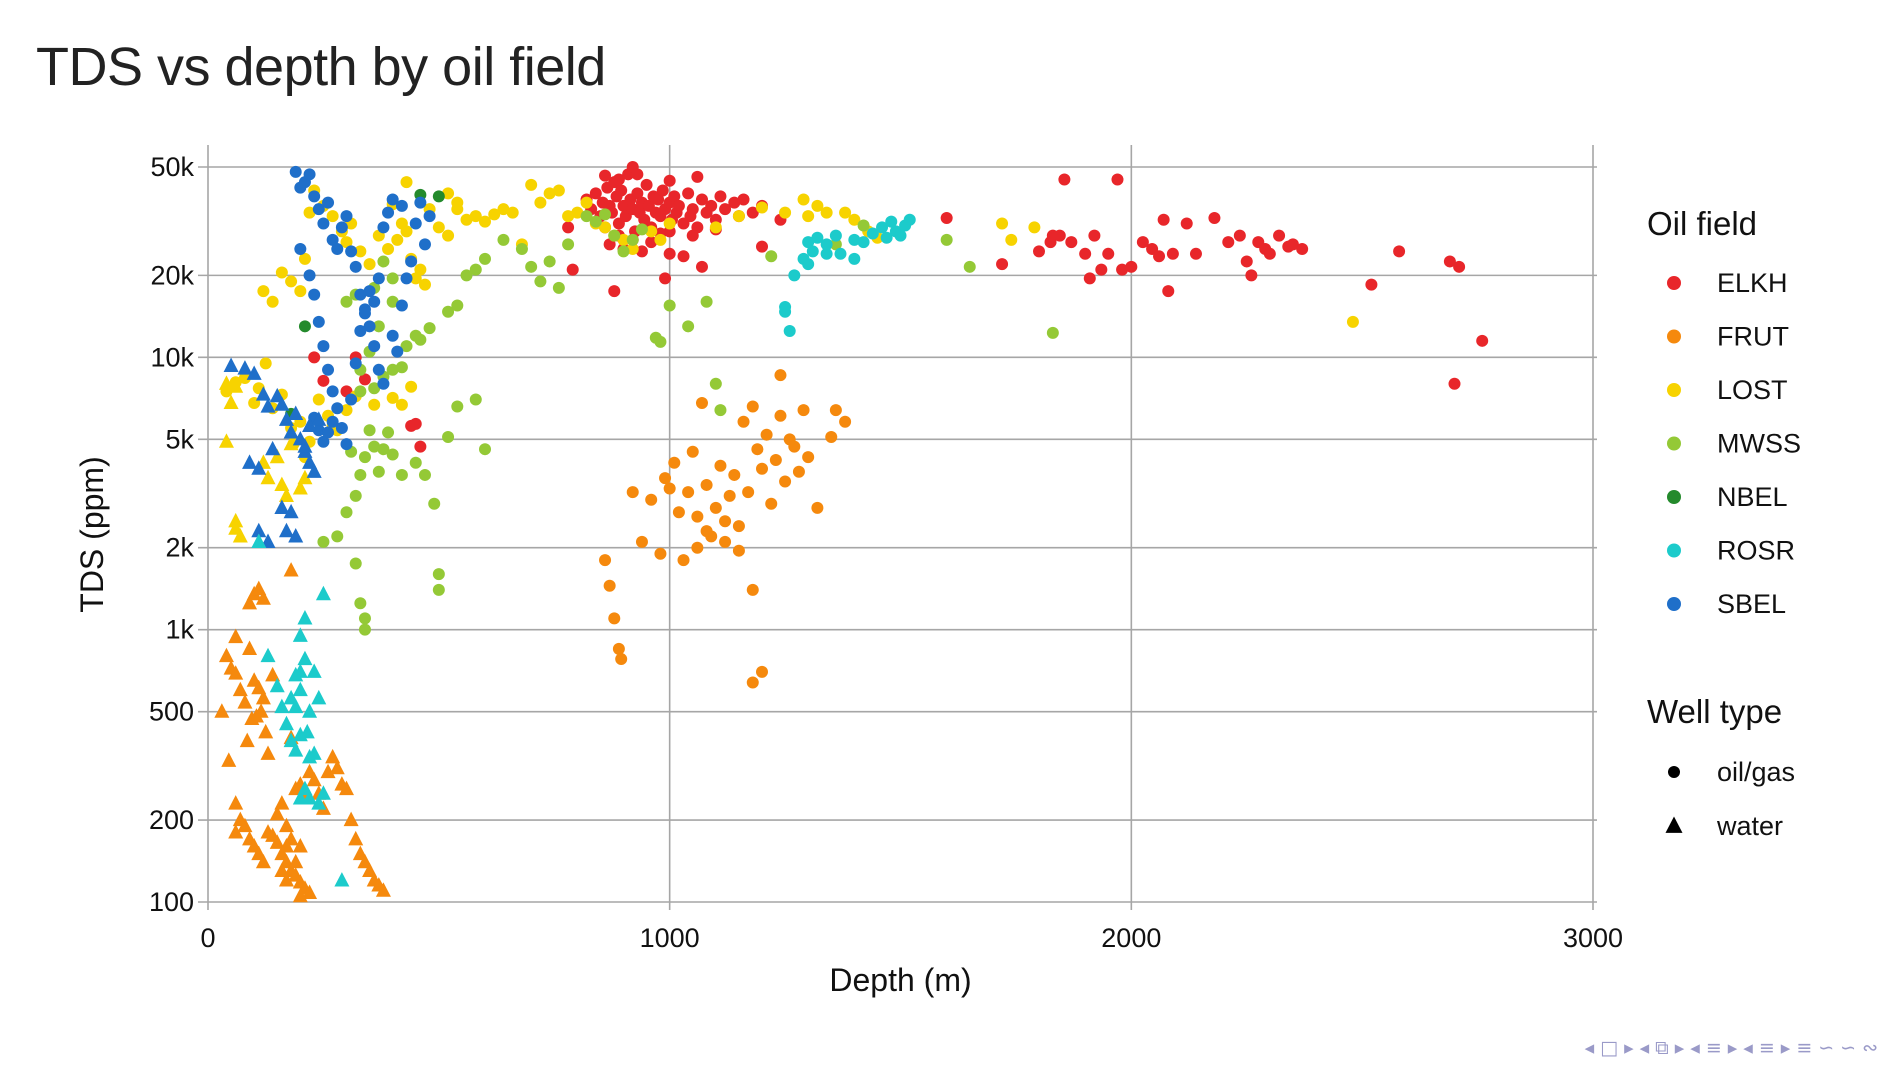  Describe the element at coordinates (1759, 444) in the screenshot. I see `legend-label: MWSS` at that location.